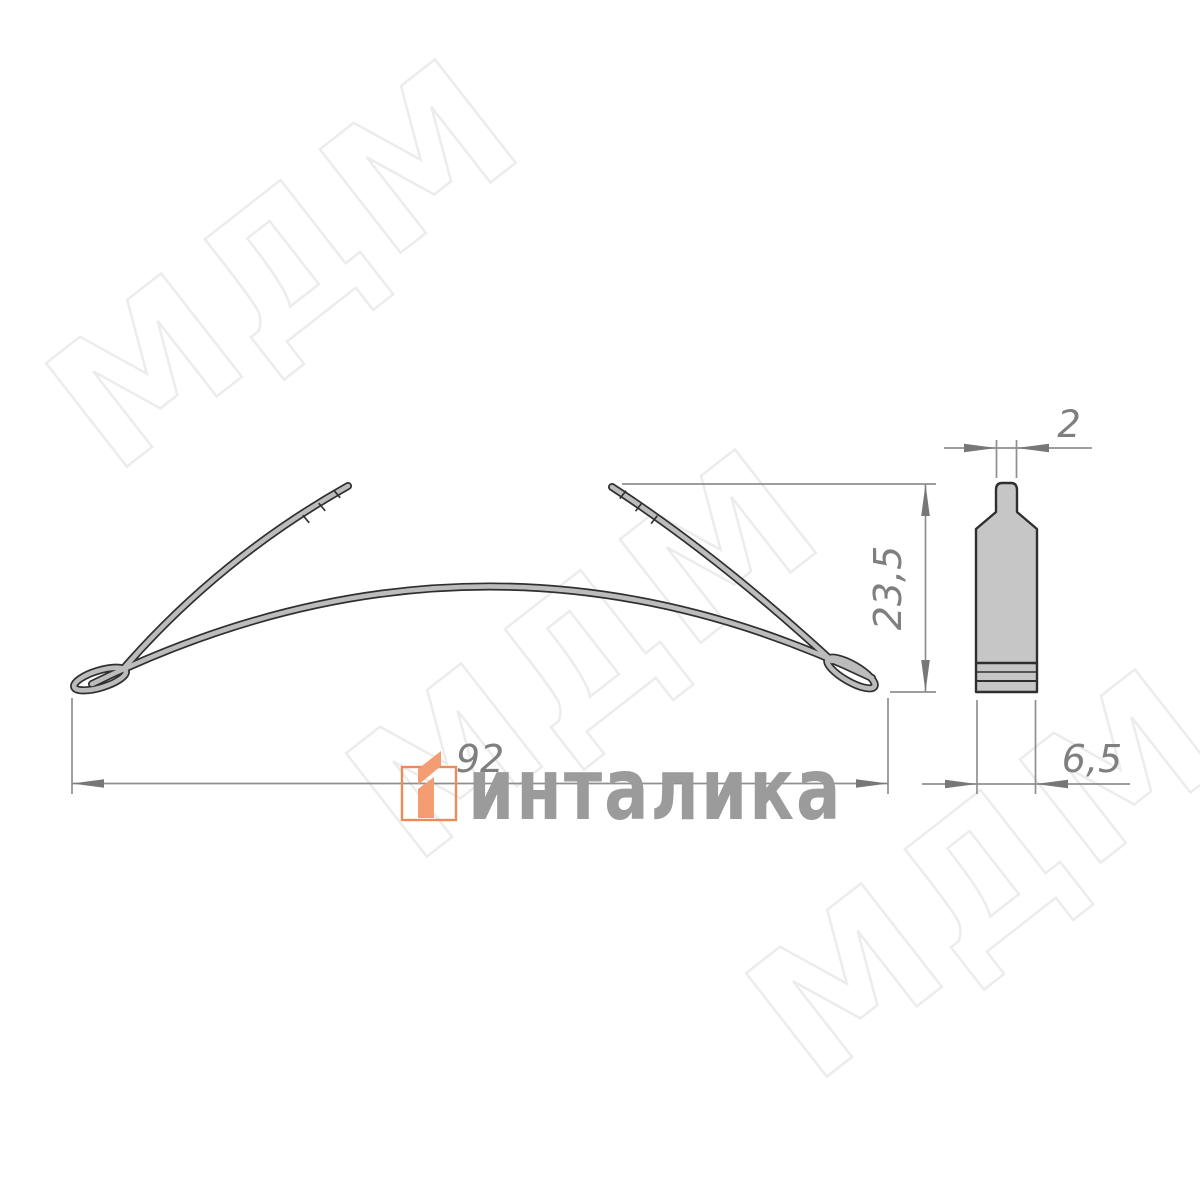  I want to click on side-profile, so click(1006, 587).